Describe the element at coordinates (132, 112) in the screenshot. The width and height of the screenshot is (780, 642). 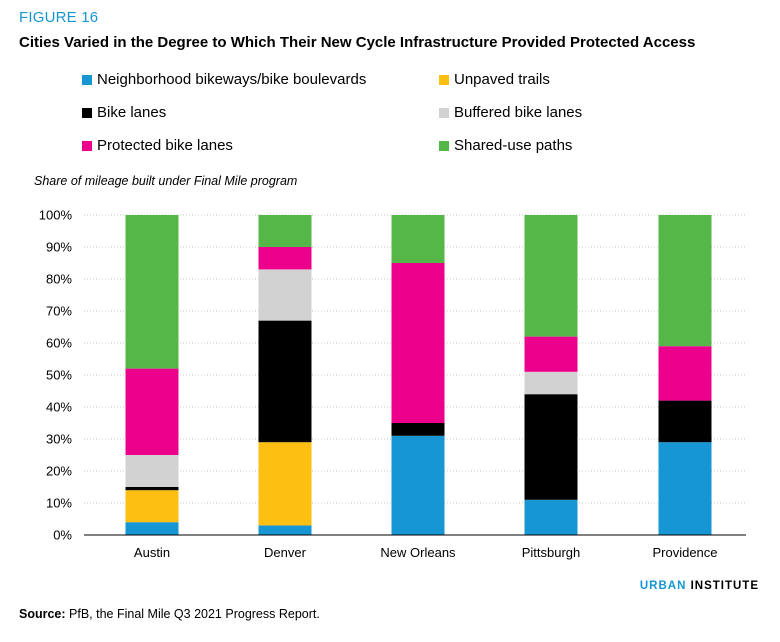
I see `legend-label: Bike lanes` at that location.